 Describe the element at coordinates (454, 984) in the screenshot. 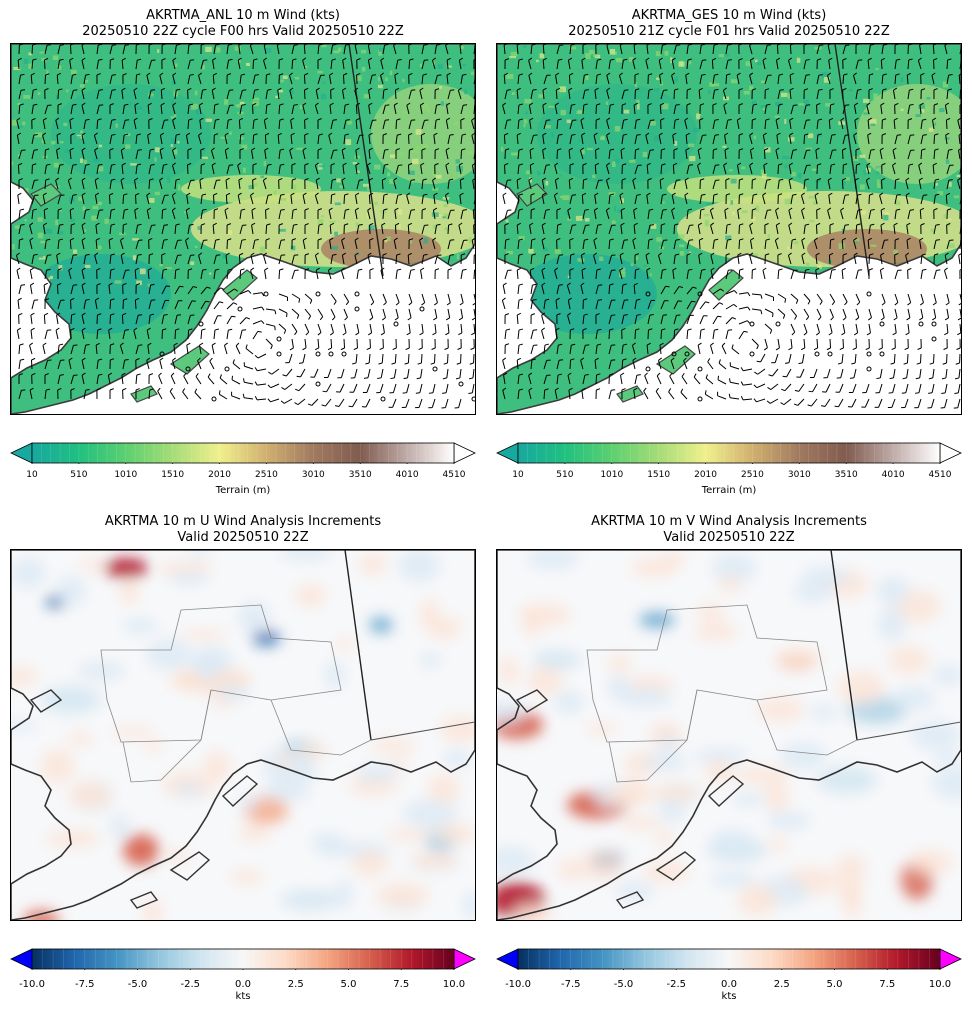

I see `colorbar-tick-label: 10.0` at that location.